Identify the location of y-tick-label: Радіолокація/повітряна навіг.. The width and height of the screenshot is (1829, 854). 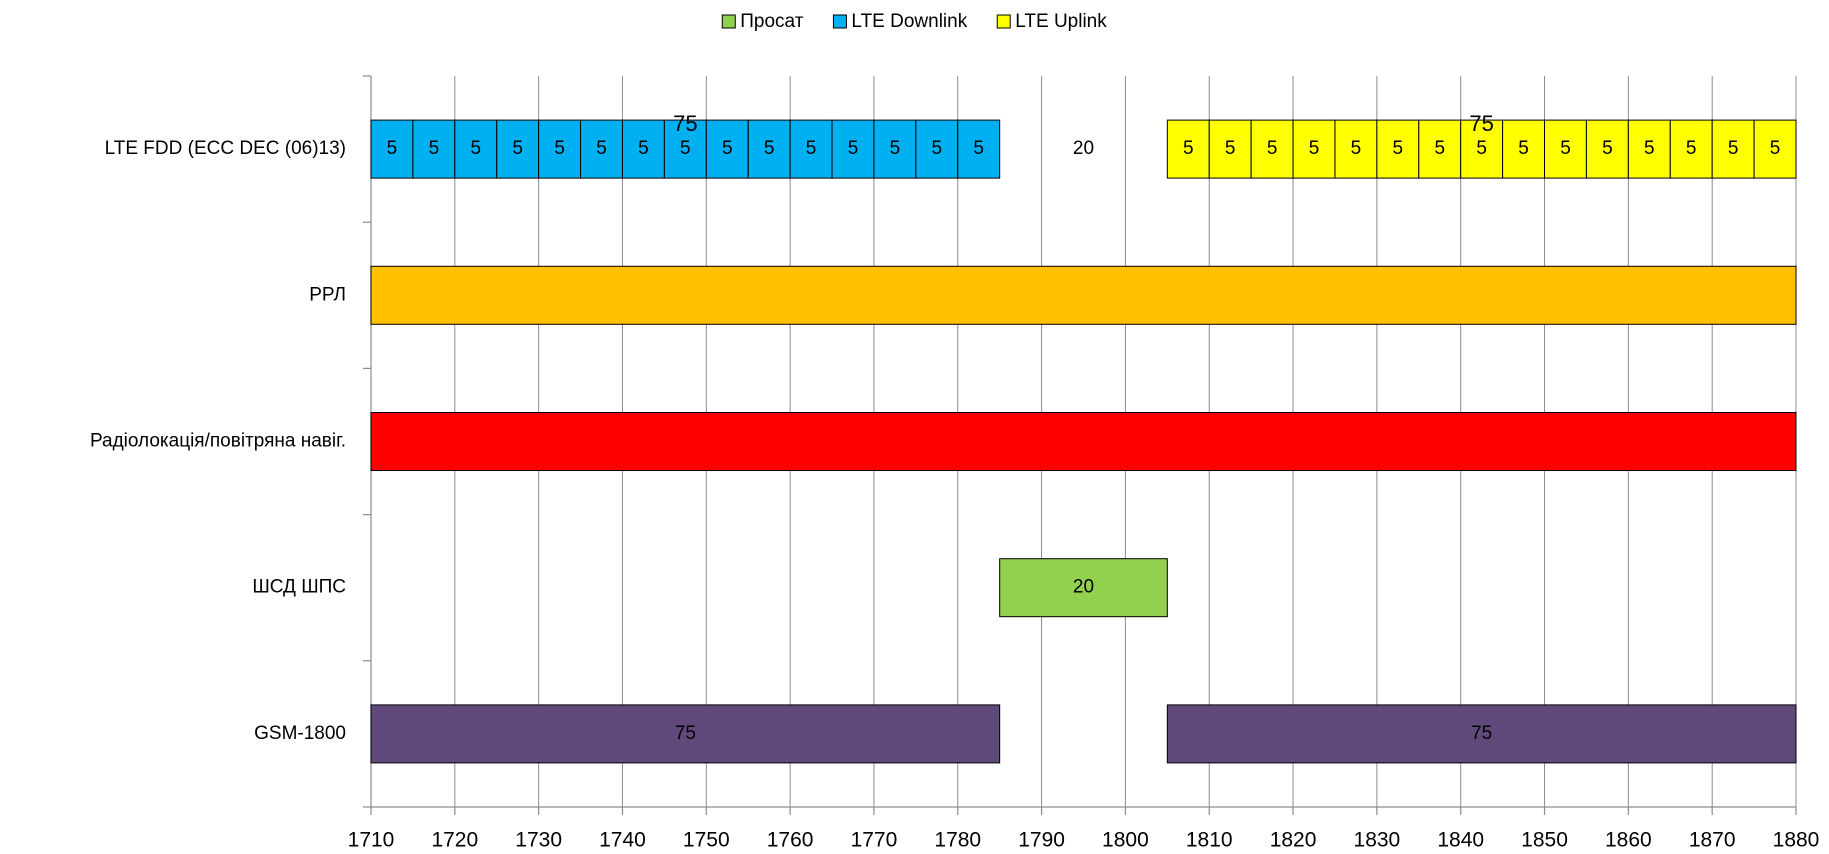
(218, 441).